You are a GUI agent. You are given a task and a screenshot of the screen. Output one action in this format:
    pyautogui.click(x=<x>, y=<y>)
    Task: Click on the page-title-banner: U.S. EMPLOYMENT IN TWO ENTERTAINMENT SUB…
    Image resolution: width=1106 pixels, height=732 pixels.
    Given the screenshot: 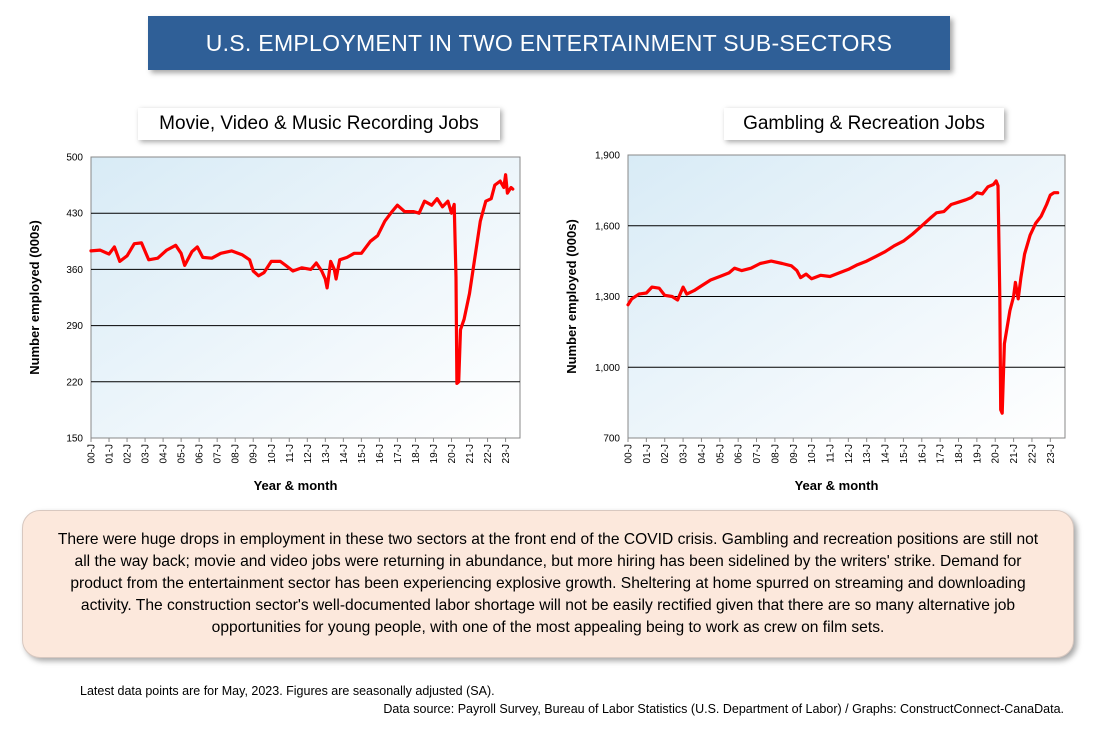 What is the action you would take?
    pyautogui.click(x=549, y=43)
    